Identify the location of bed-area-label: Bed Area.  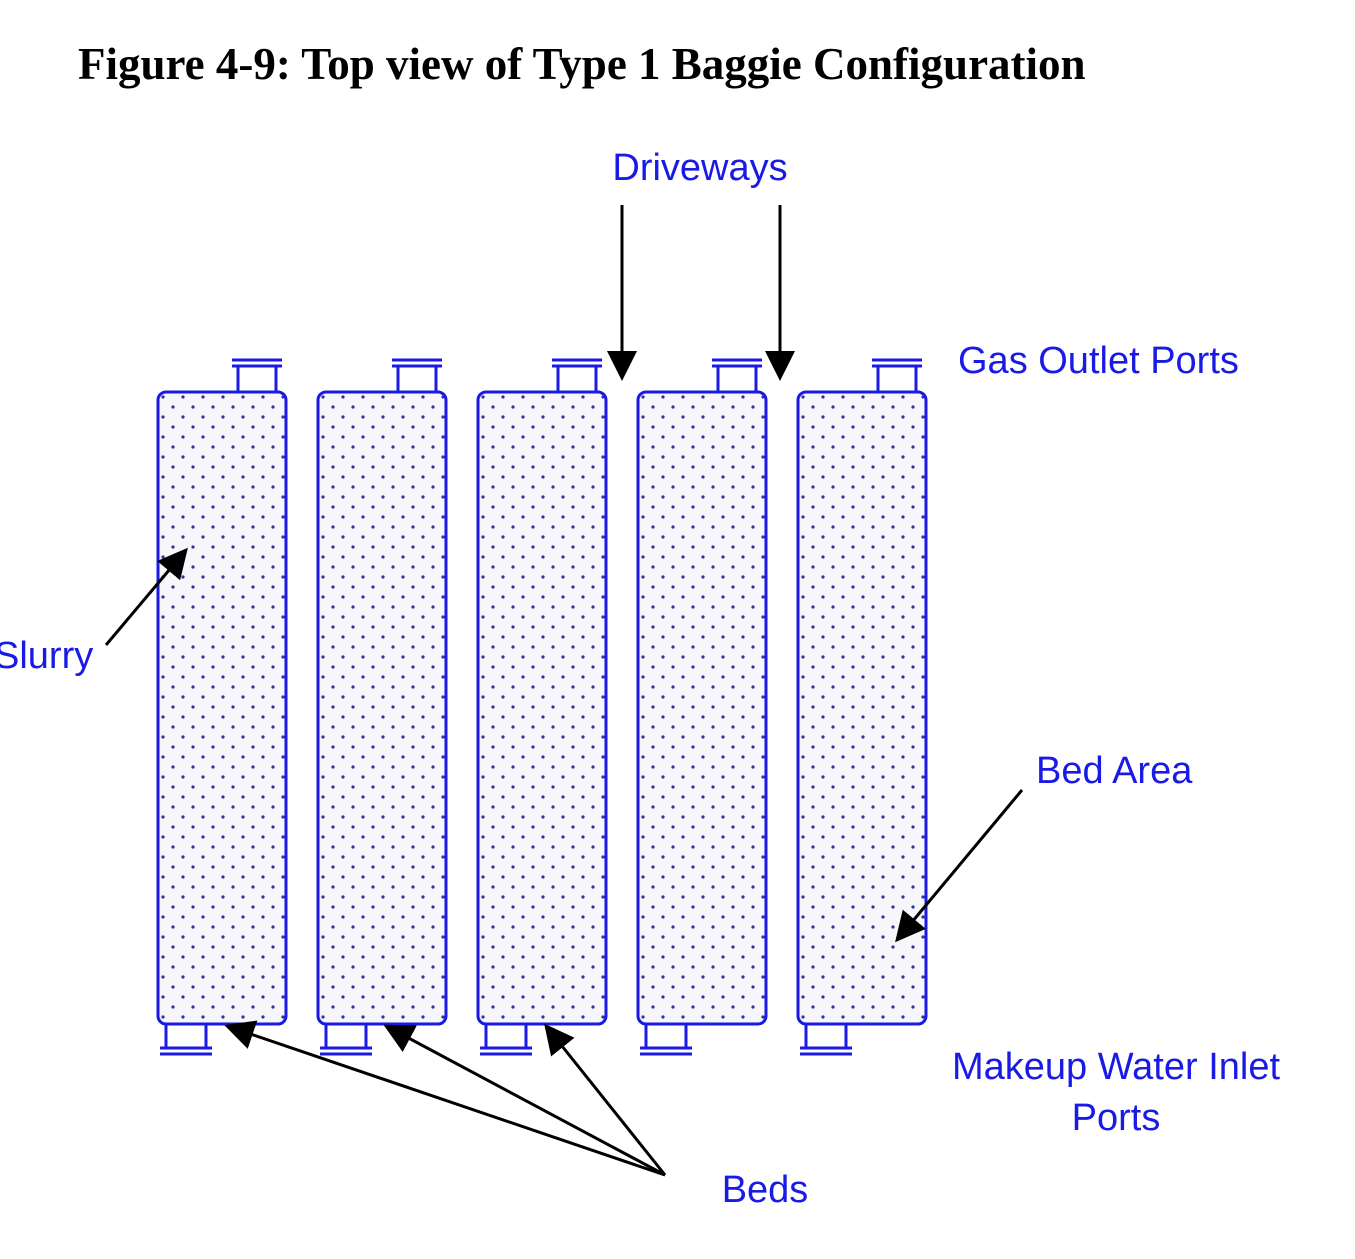
(1114, 771).